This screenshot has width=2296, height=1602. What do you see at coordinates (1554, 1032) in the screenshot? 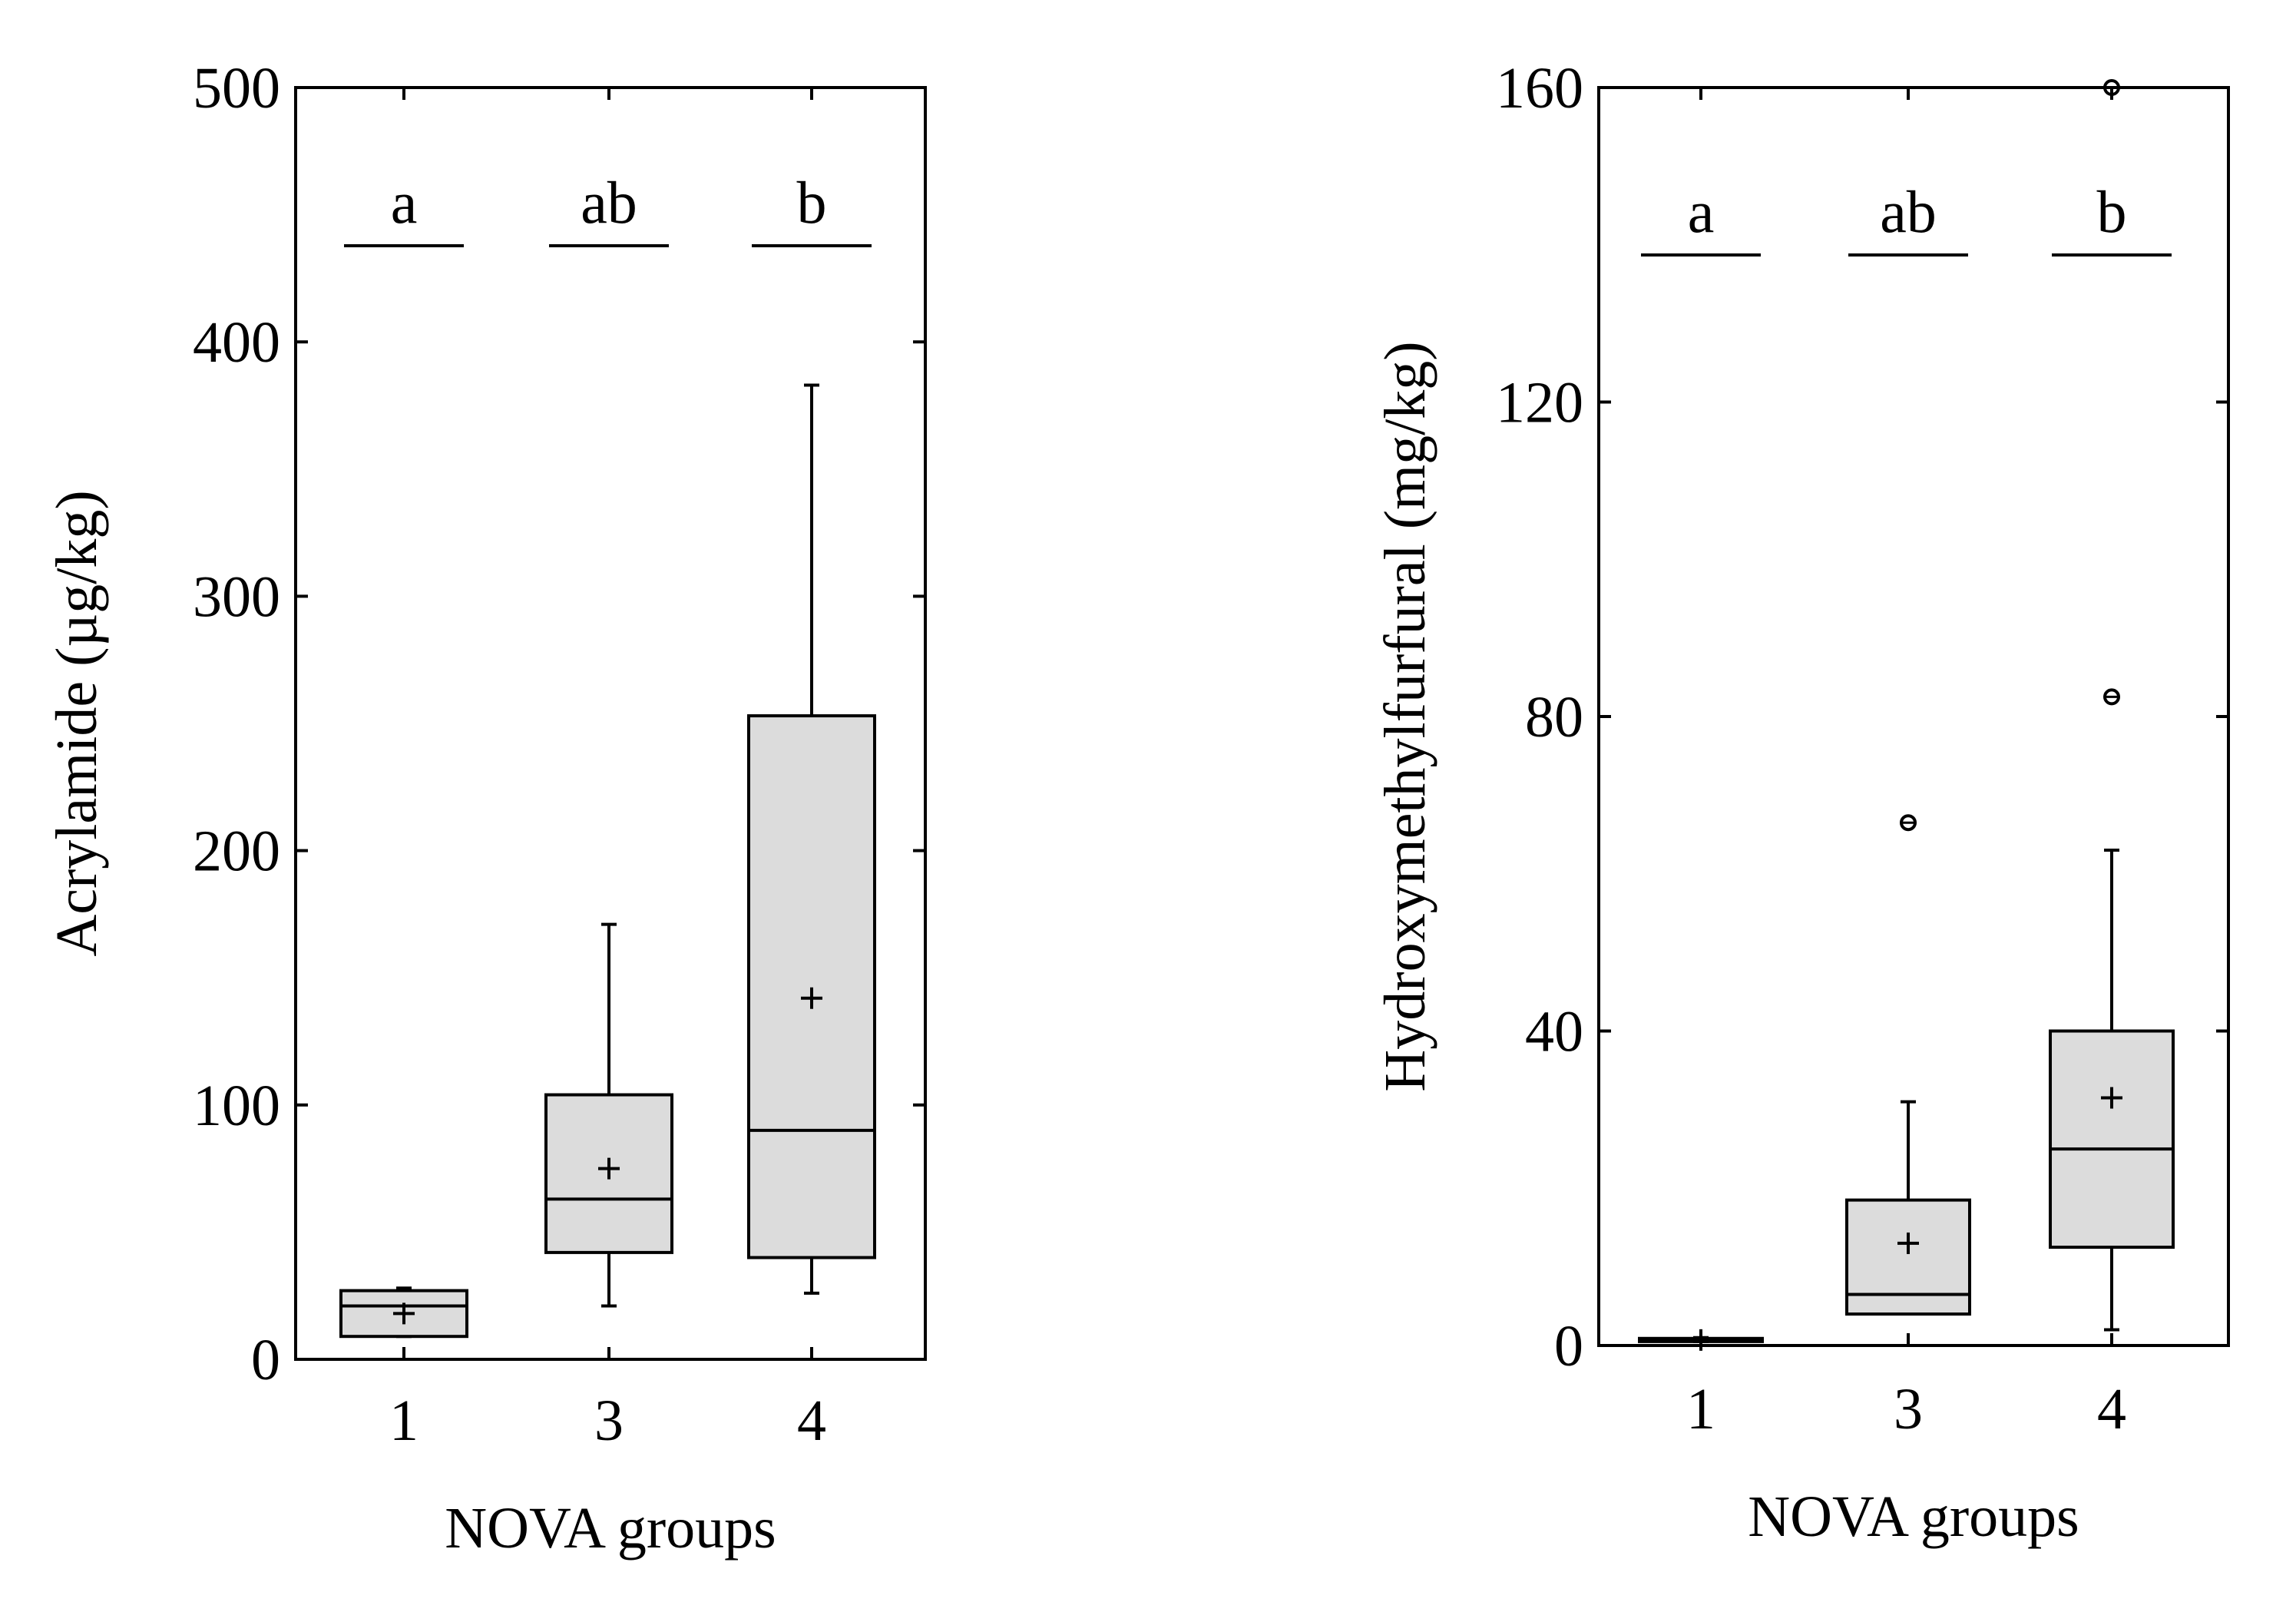
I see `y-tick-label: 40` at bounding box center [1554, 1032].